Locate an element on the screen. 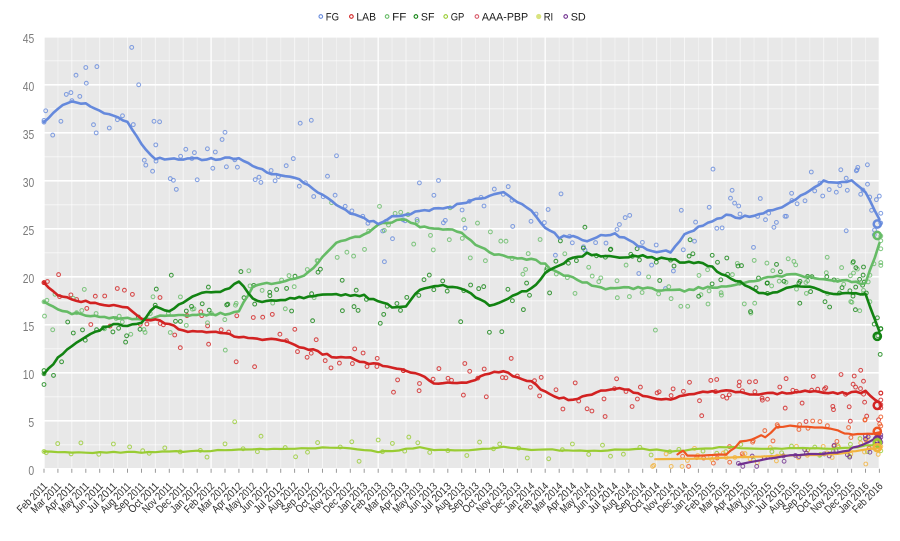 The width and height of the screenshot is (900, 541). svg-text: RI is located at coordinates (549, 18).